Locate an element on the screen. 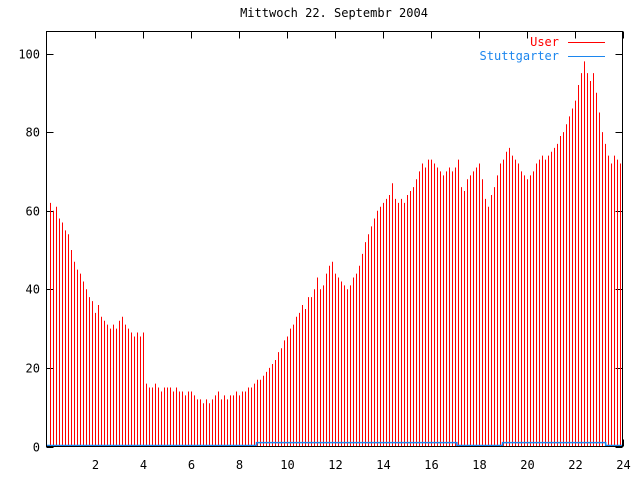  chart-title: Mittwoch 22. Septembr 2004 is located at coordinates (334, 13).